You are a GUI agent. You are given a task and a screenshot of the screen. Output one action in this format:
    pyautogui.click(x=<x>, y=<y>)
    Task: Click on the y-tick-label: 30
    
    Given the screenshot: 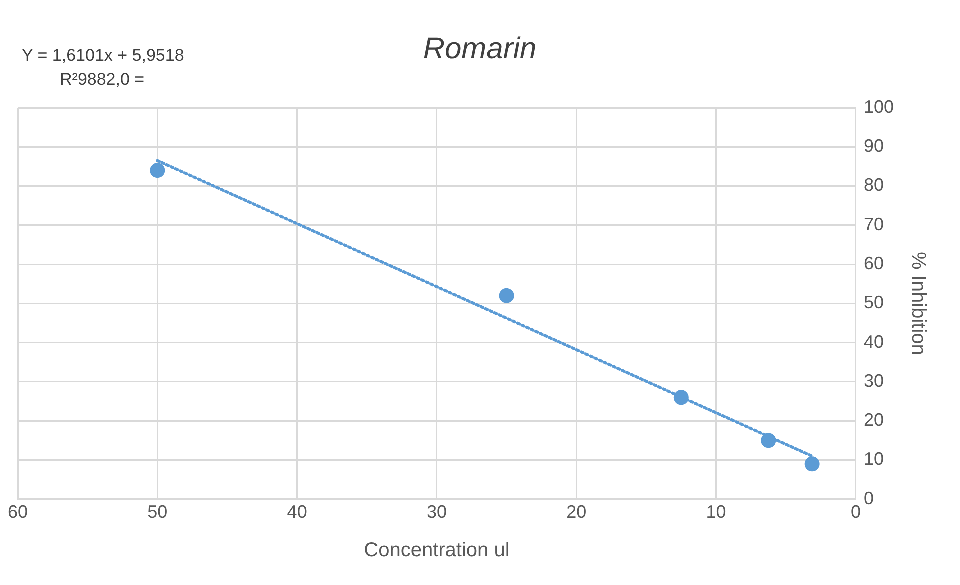 What is the action you would take?
    pyautogui.click(x=874, y=380)
    